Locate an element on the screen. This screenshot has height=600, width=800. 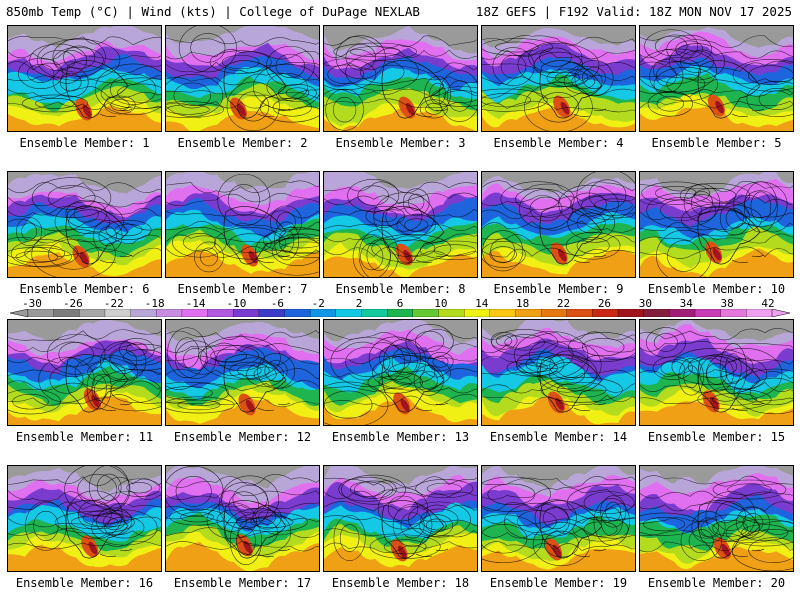
ensemble-member-panel: Ensemble Member: 15 is located at coordinates (716, 382).